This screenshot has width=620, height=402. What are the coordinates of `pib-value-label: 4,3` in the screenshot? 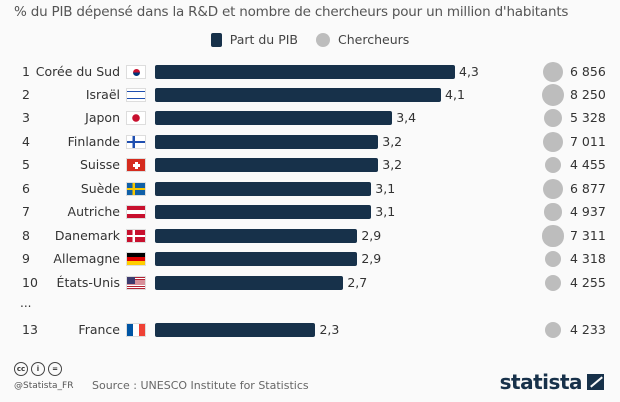 It's located at (469, 71).